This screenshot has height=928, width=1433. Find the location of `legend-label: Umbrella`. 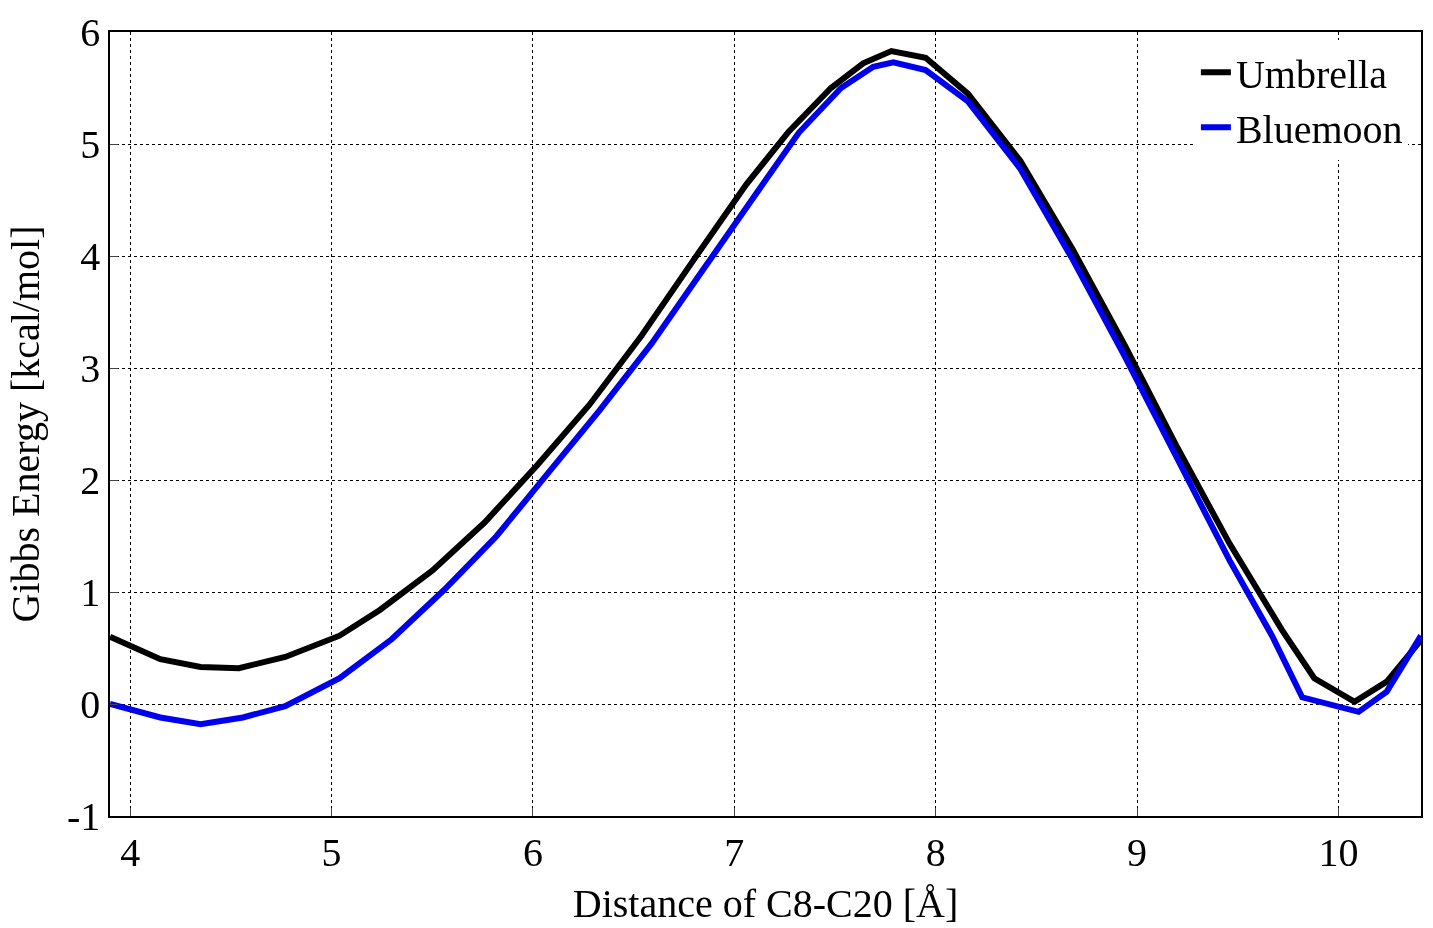

legend-label: Umbrella is located at coordinates (1311, 74).